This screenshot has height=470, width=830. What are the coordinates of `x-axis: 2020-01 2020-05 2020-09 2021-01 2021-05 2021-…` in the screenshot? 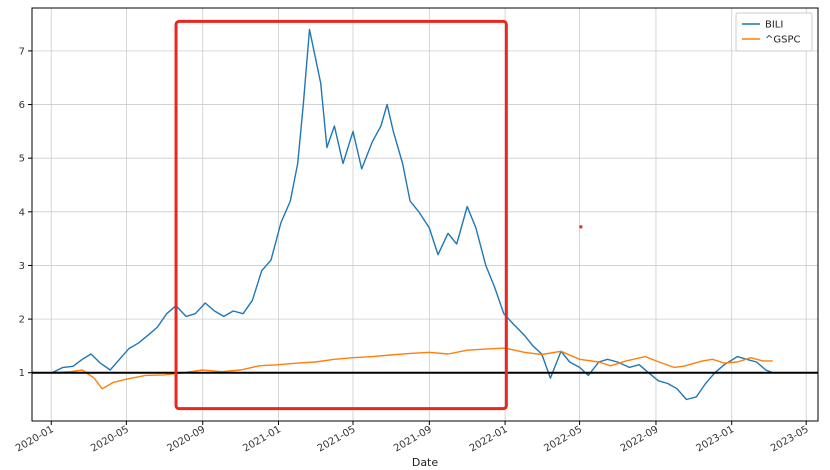 It's located at (412, 437).